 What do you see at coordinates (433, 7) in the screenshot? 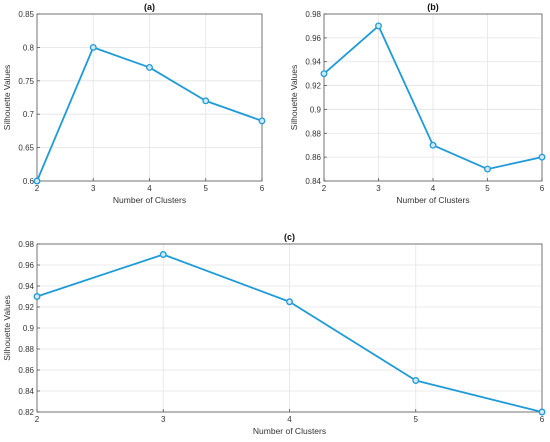
I see `chart-1-title: (b)` at bounding box center [433, 7].